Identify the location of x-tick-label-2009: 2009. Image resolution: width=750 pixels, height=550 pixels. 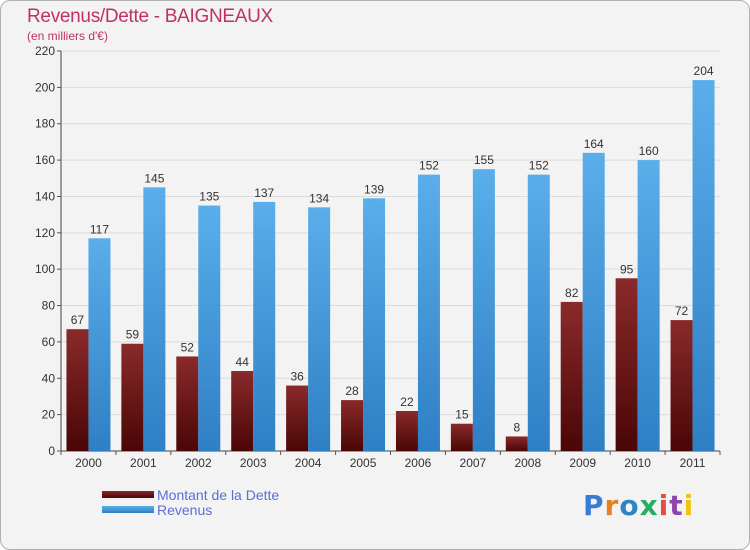
(582, 463).